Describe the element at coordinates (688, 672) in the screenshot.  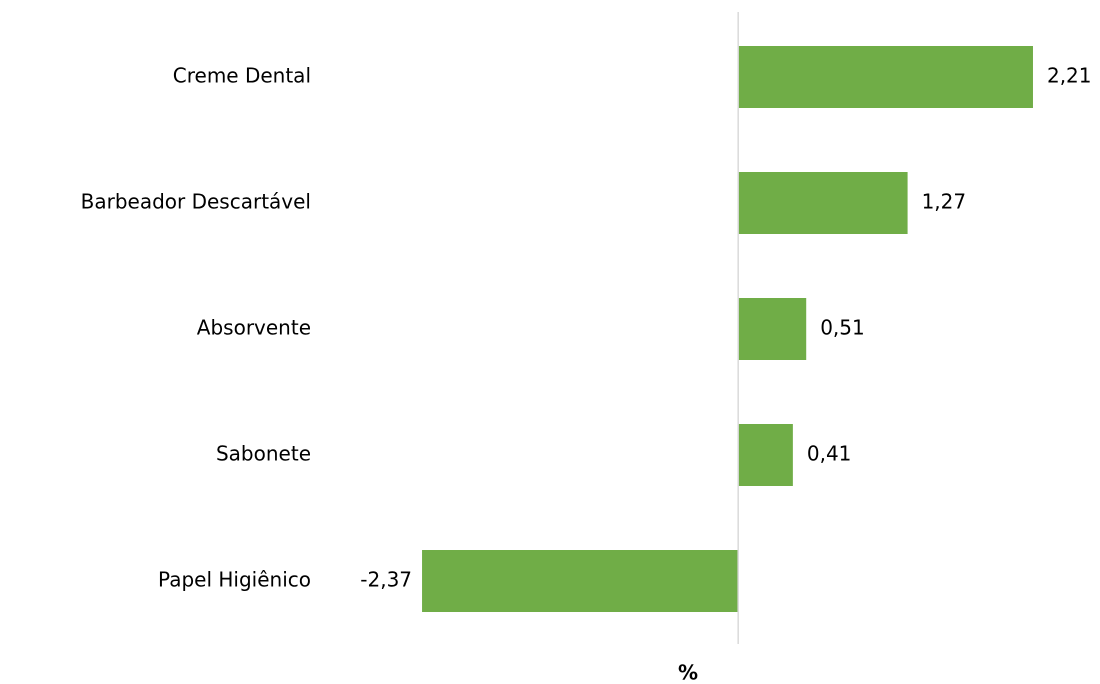
I see `x-axis-label: %` at that location.